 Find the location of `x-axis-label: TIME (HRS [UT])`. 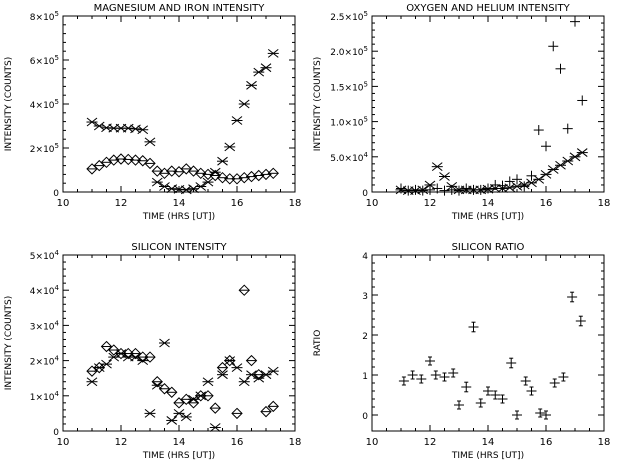

x-axis-label: TIME (HRS [UT]) is located at coordinates (487, 217).